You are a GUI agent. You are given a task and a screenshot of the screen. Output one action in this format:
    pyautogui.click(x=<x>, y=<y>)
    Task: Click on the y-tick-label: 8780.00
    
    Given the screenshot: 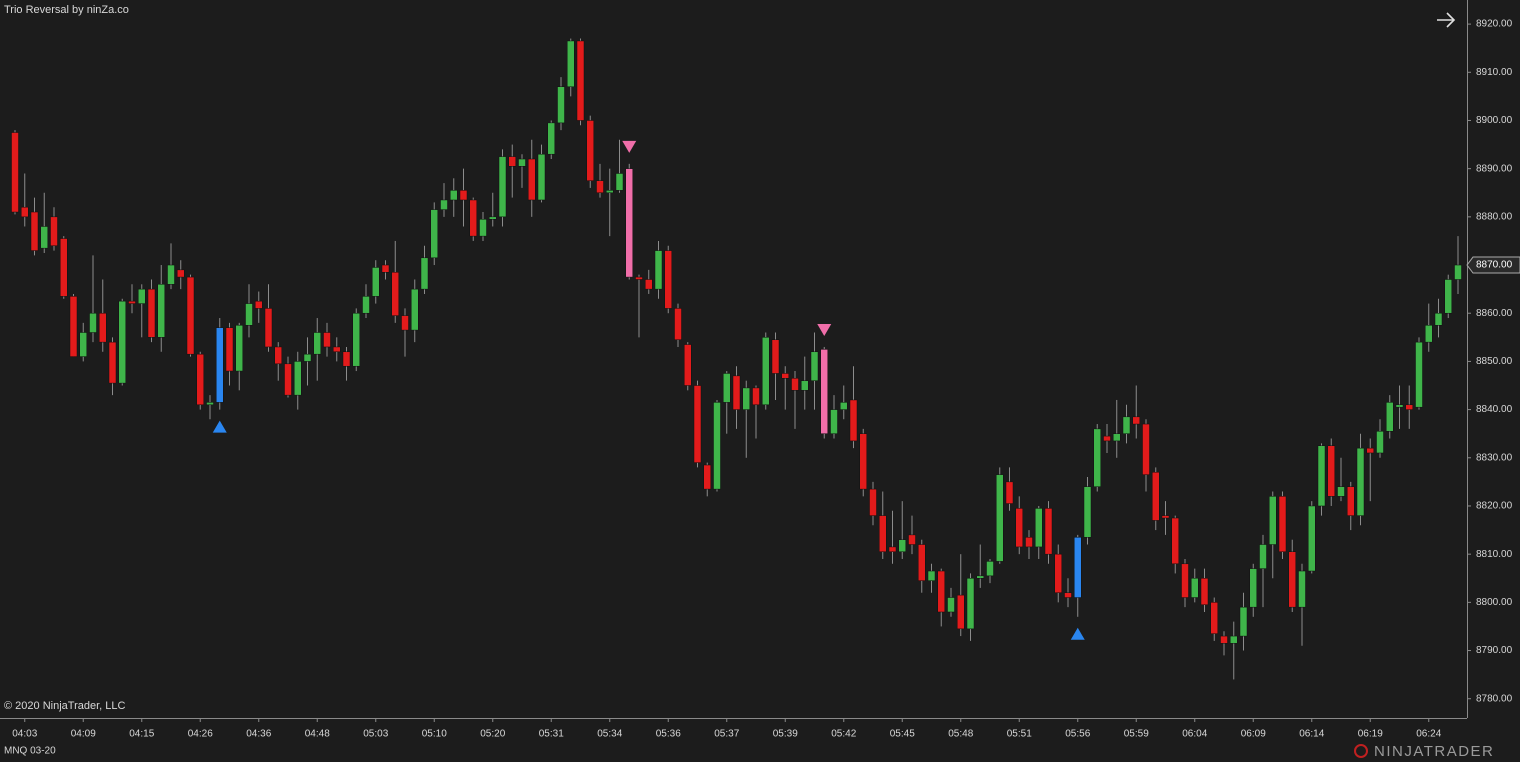 What is the action you would take?
    pyautogui.click(x=1494, y=698)
    